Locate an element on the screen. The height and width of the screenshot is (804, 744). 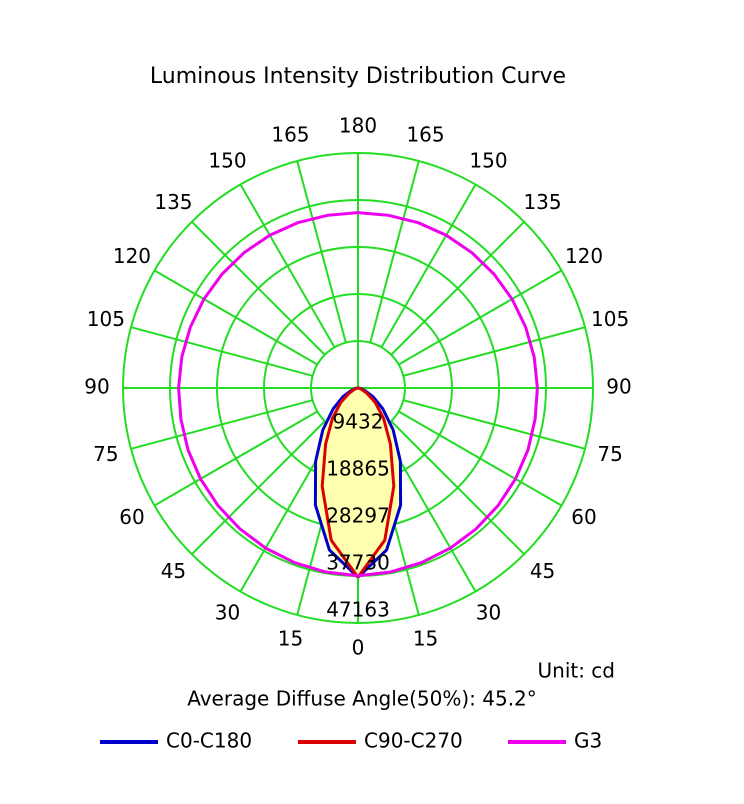
r-tick-label: 47163 is located at coordinates (358, 610).